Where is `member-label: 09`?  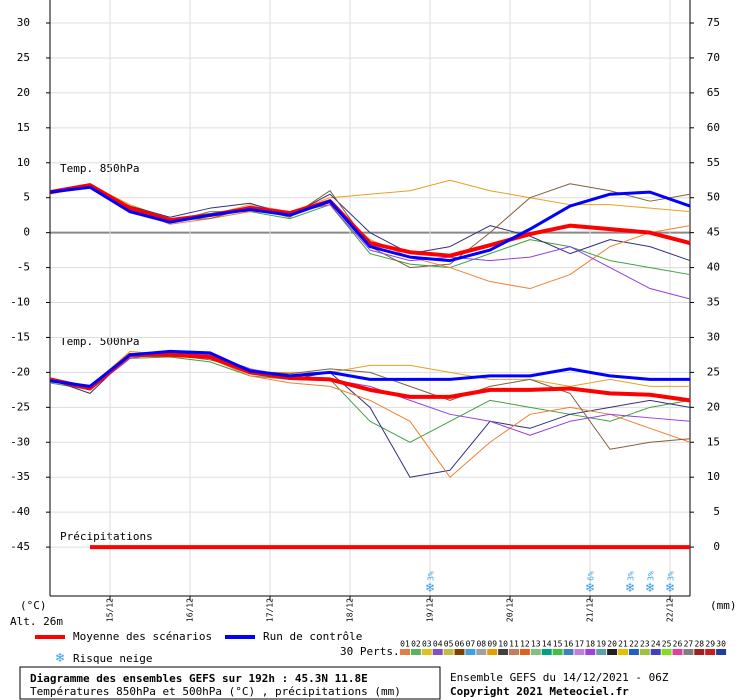 member-label: 09 is located at coordinates (492, 644).